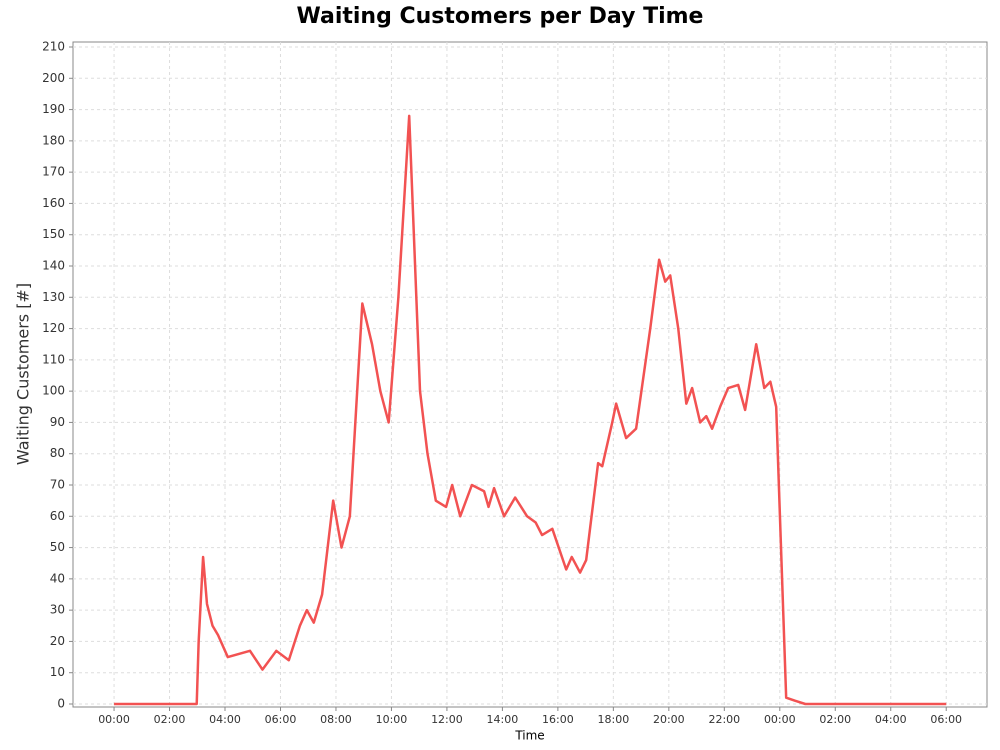 This screenshot has width=1000, height=750. I want to click on y-tick-label: 210, so click(53, 47).